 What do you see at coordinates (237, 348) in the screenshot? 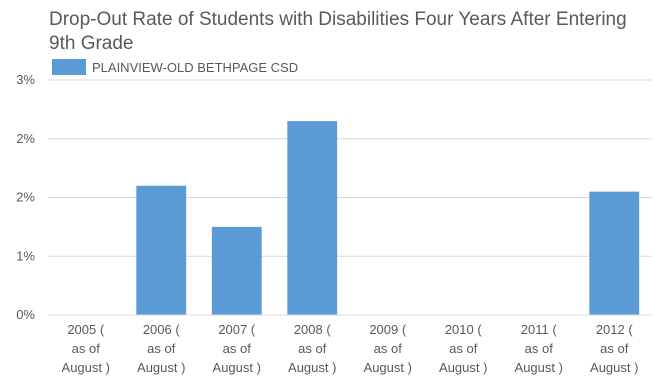
I see `x-tick-label: 2007 (as of August )` at bounding box center [237, 348].